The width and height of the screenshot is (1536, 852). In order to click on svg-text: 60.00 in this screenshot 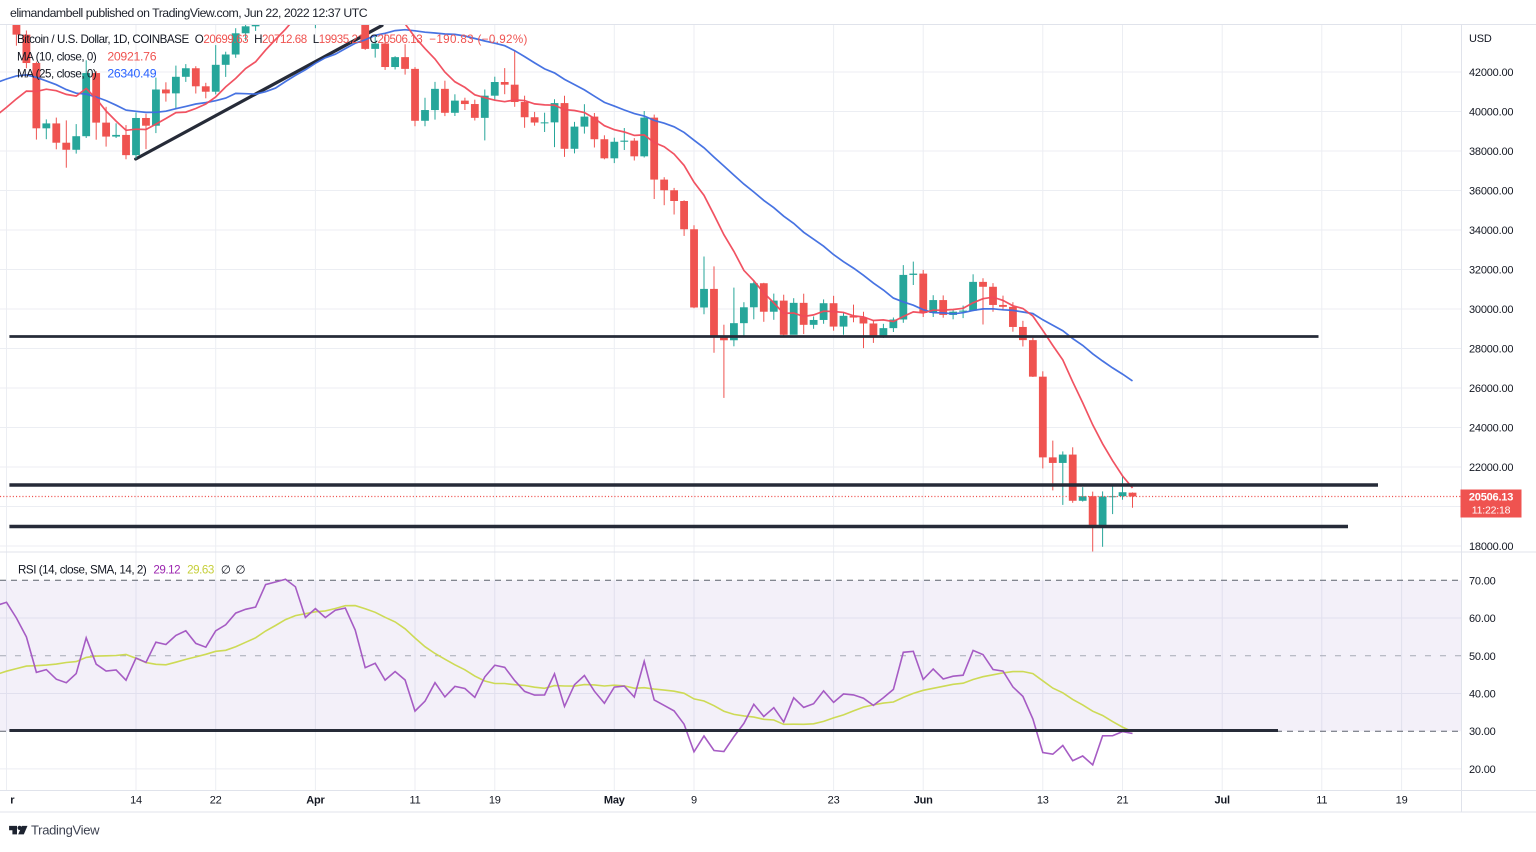, I will do `click(1482, 619)`.